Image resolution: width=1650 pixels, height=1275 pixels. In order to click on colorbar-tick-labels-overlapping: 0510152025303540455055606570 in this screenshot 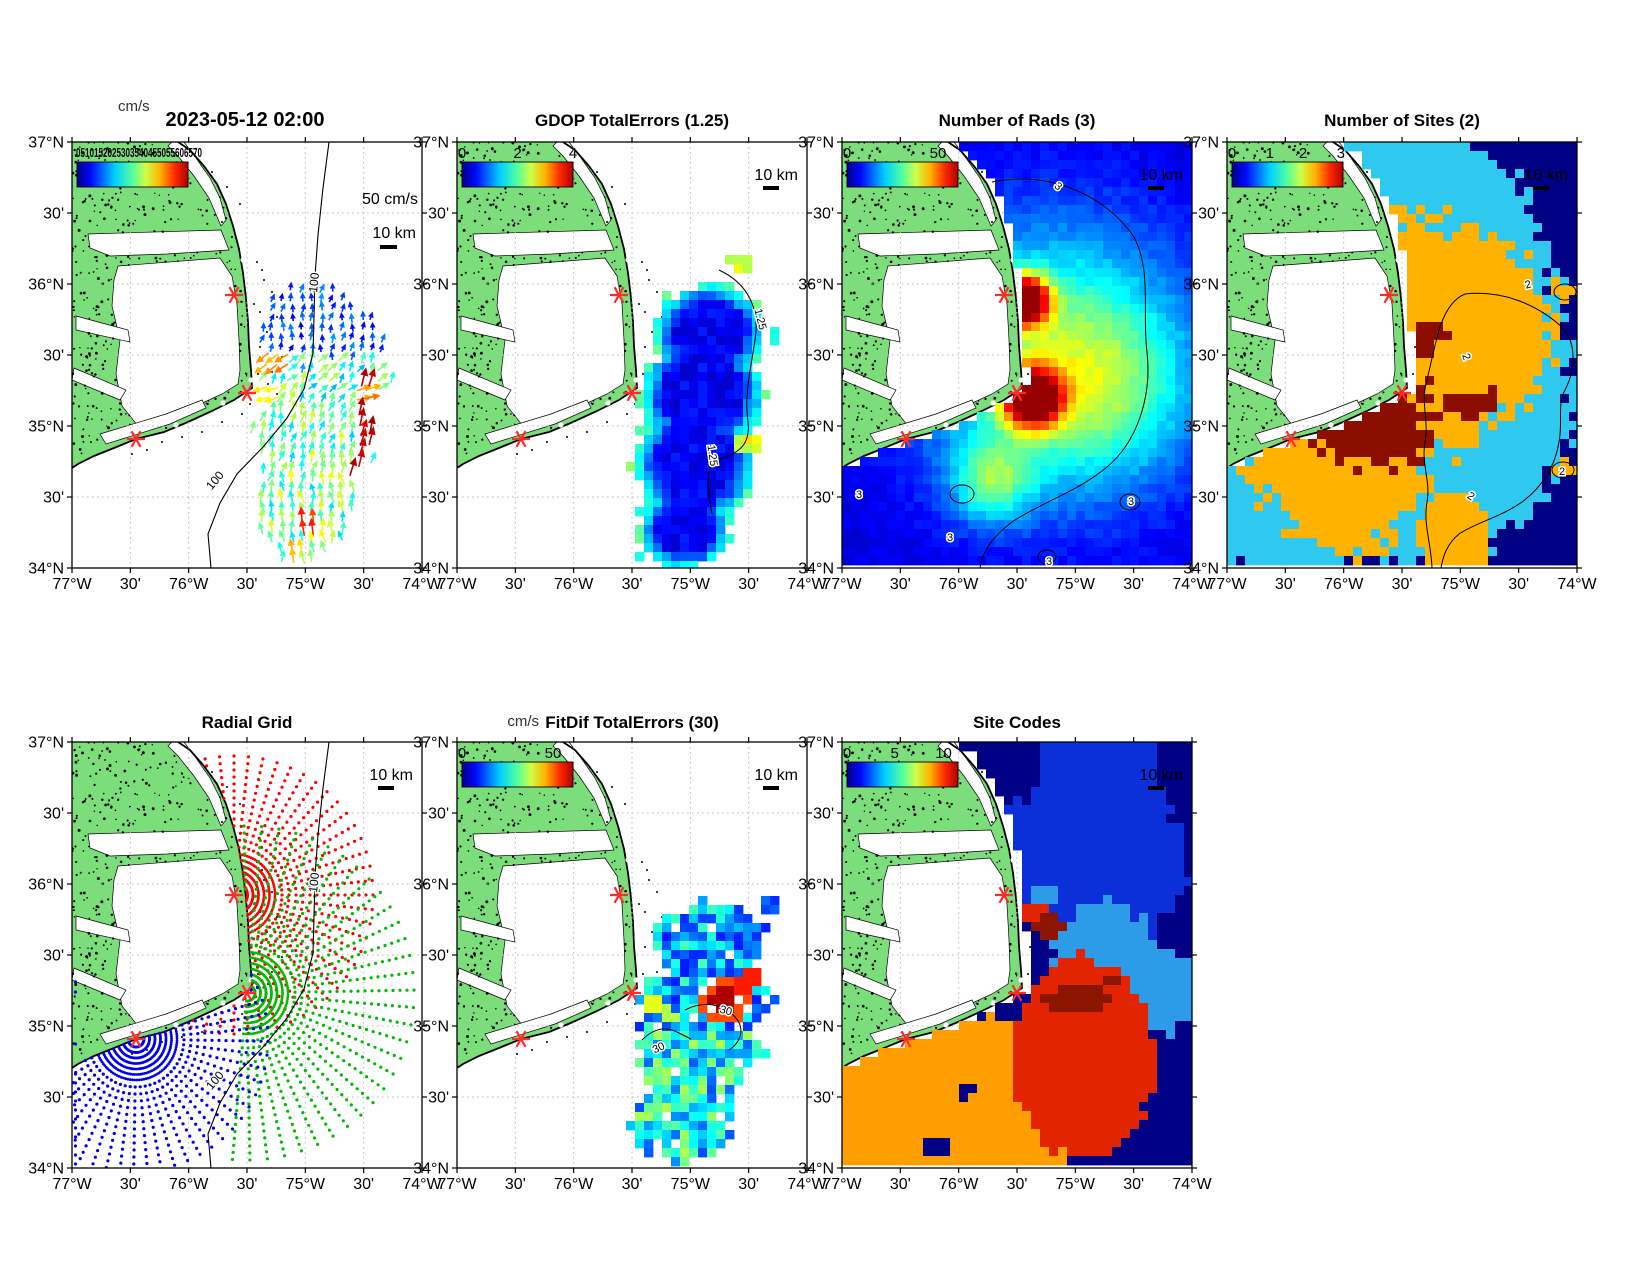, I will do `click(139, 152)`.